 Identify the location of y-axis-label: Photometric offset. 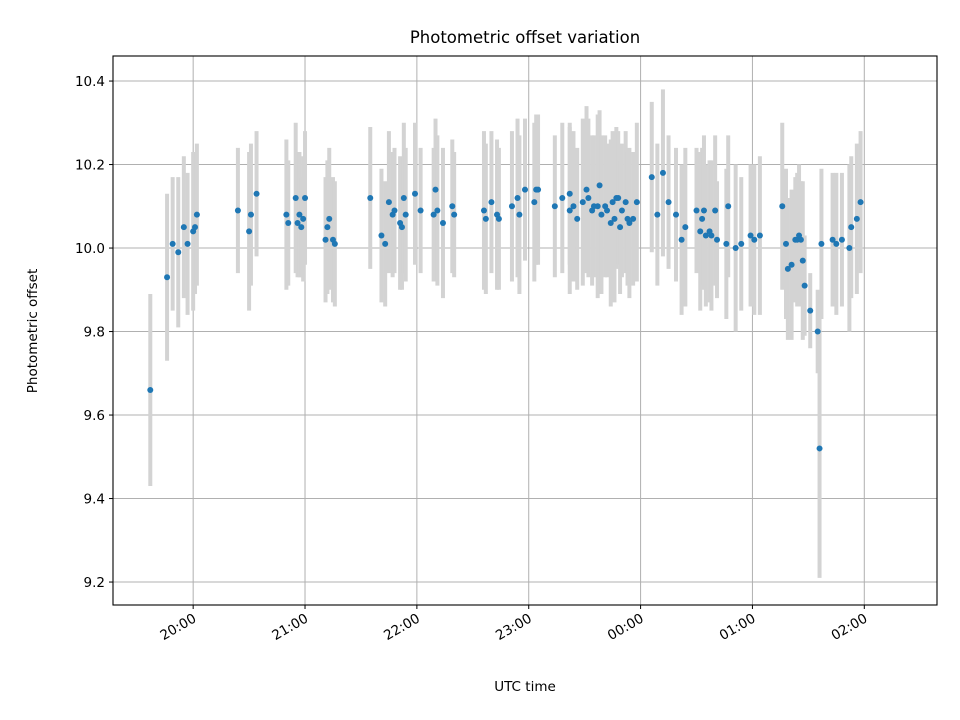
(33, 331).